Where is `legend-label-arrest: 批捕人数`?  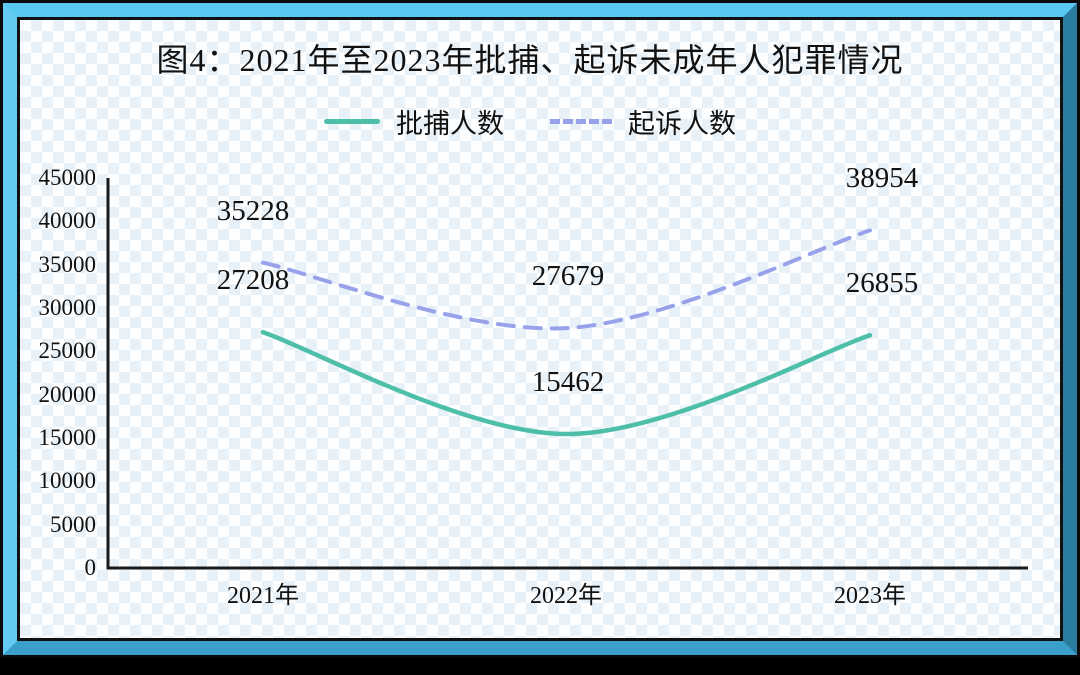
legend-label-arrest: 批捕人数 is located at coordinates (450, 124).